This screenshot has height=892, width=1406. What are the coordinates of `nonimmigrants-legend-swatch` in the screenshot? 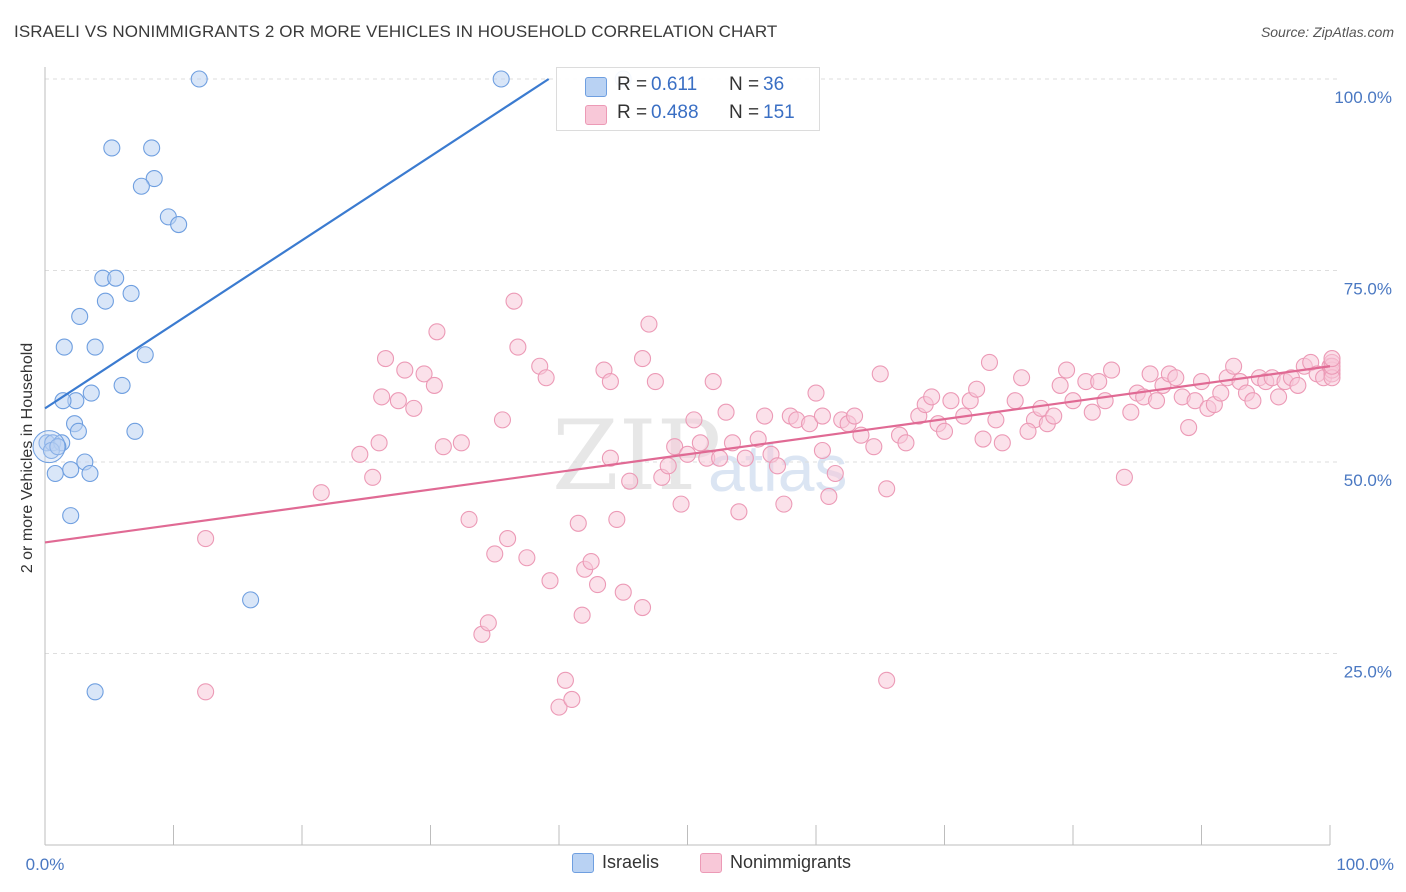 It's located at (711, 863).